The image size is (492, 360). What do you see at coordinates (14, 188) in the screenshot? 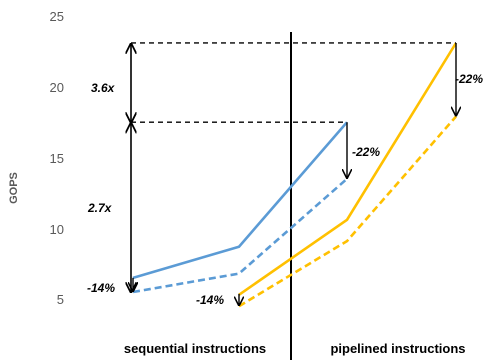
I see `y-axis-title: GOPS` at bounding box center [14, 188].